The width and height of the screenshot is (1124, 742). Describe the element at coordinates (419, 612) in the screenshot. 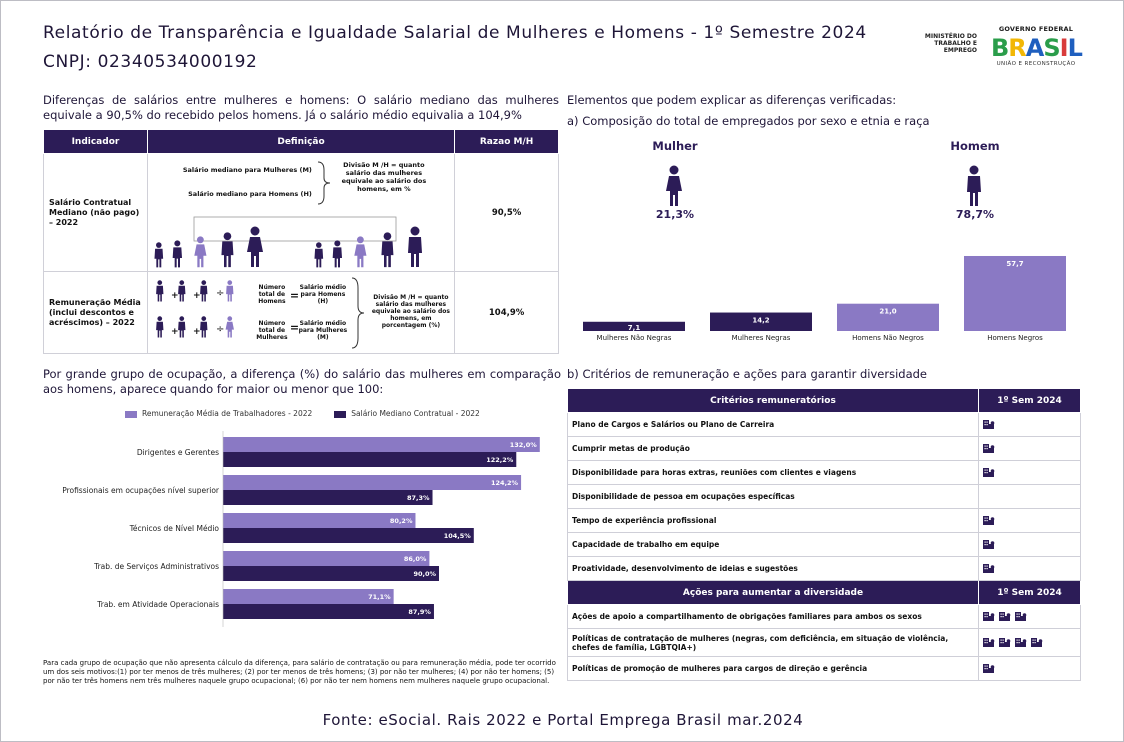

I see `data-label: 87,9%` at that location.